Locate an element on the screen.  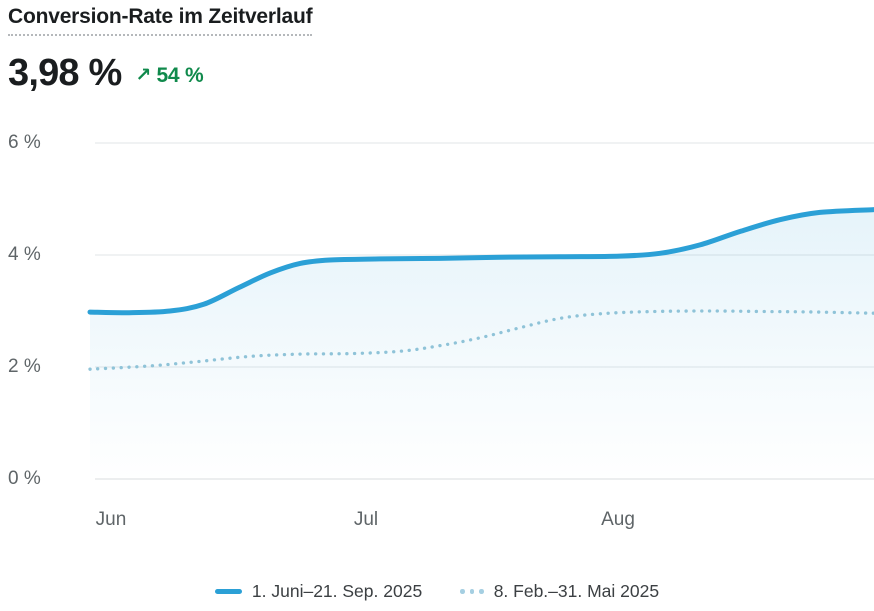
y-axis-label-1: 4 % is located at coordinates (24, 254).